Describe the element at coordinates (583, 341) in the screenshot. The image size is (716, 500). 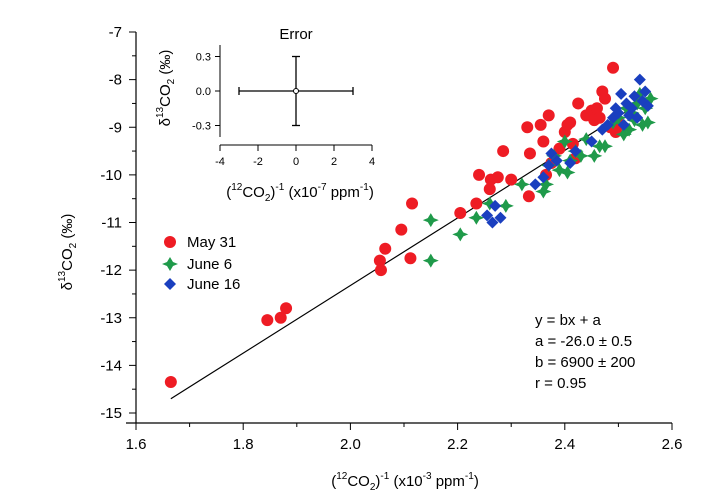
I see `annotation-a: a = -26.0 ± 0.5` at that location.